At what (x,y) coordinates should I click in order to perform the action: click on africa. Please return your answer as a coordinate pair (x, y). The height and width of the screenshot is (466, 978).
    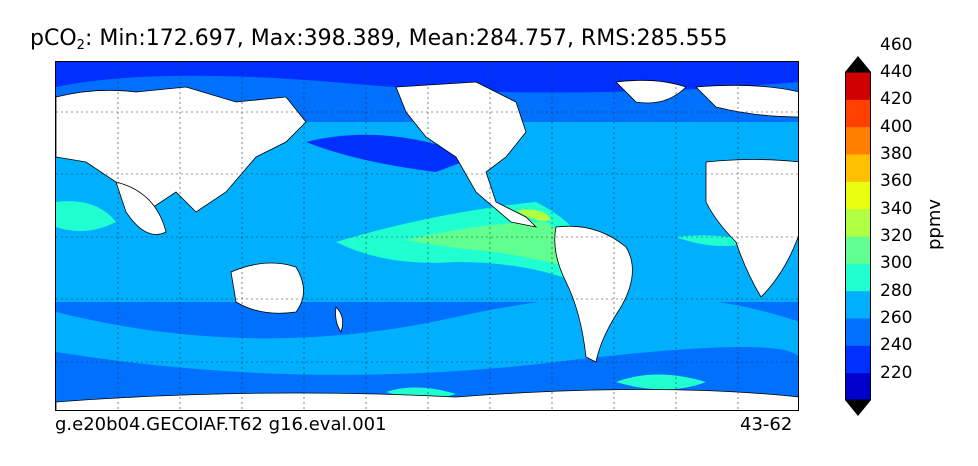
    Looking at the image, I should click on (751, 228).